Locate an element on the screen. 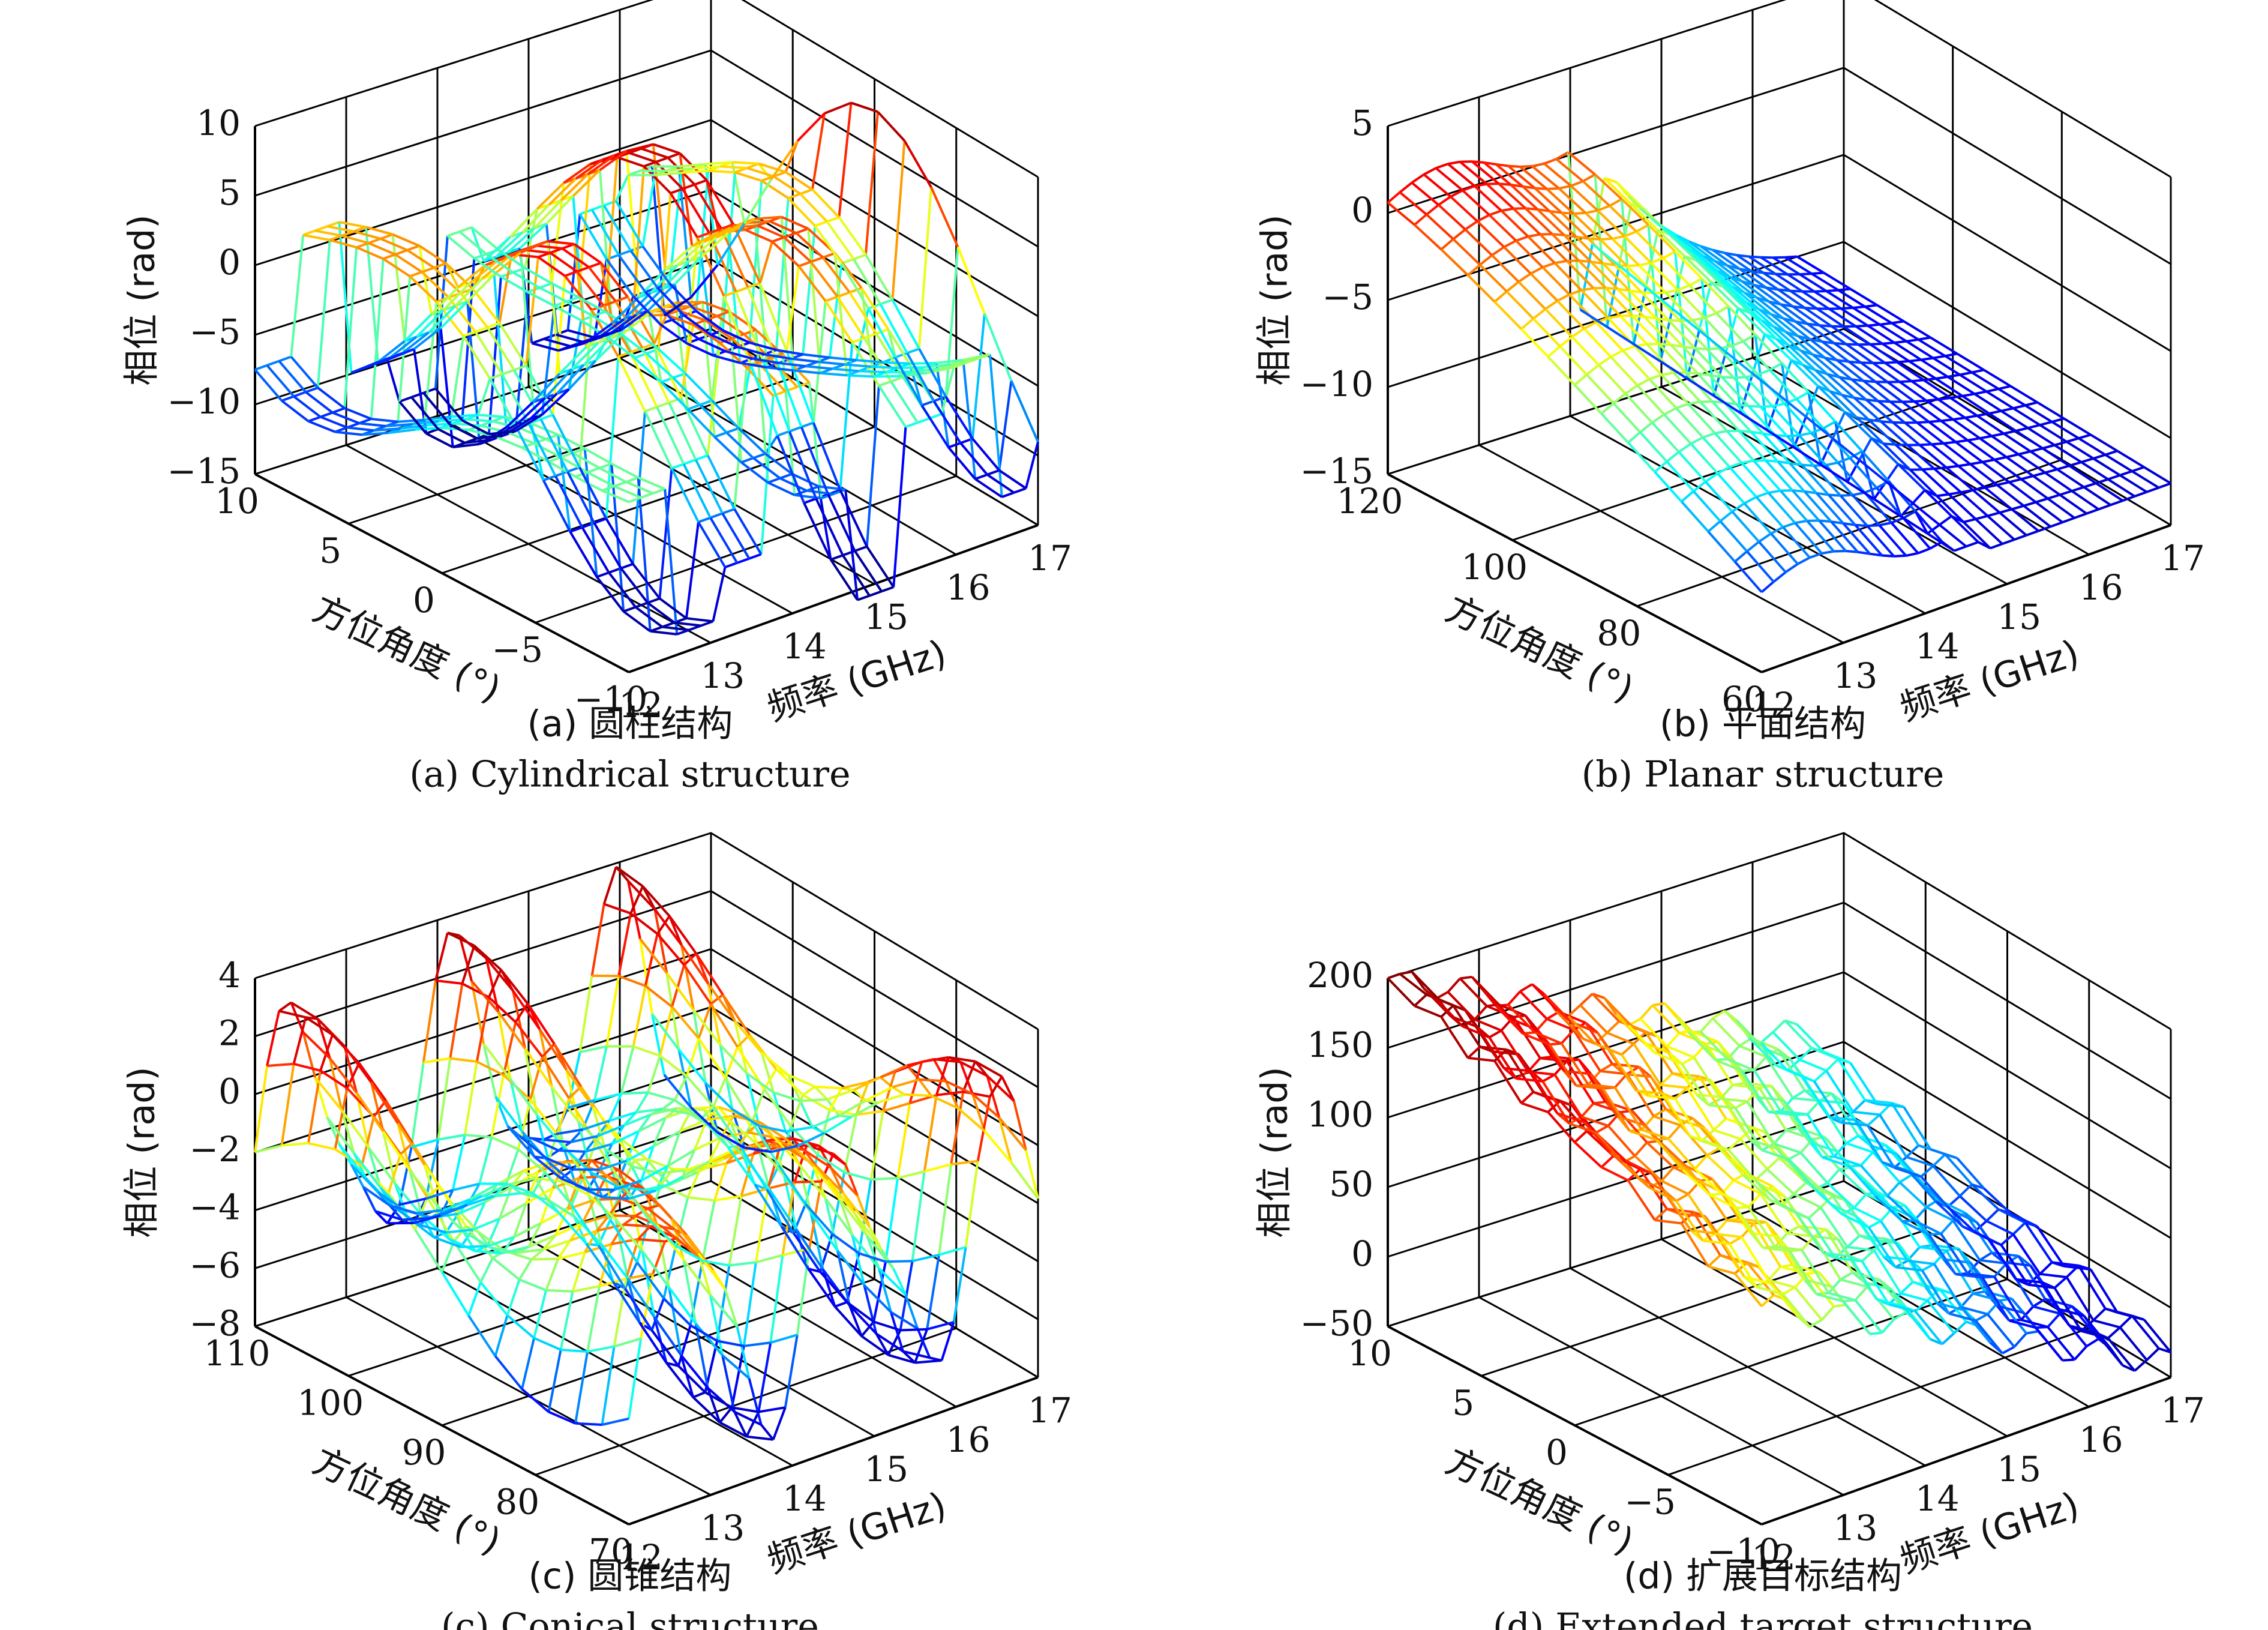 The image size is (2268, 1630). z-tick-label: 0 is located at coordinates (1362, 210).